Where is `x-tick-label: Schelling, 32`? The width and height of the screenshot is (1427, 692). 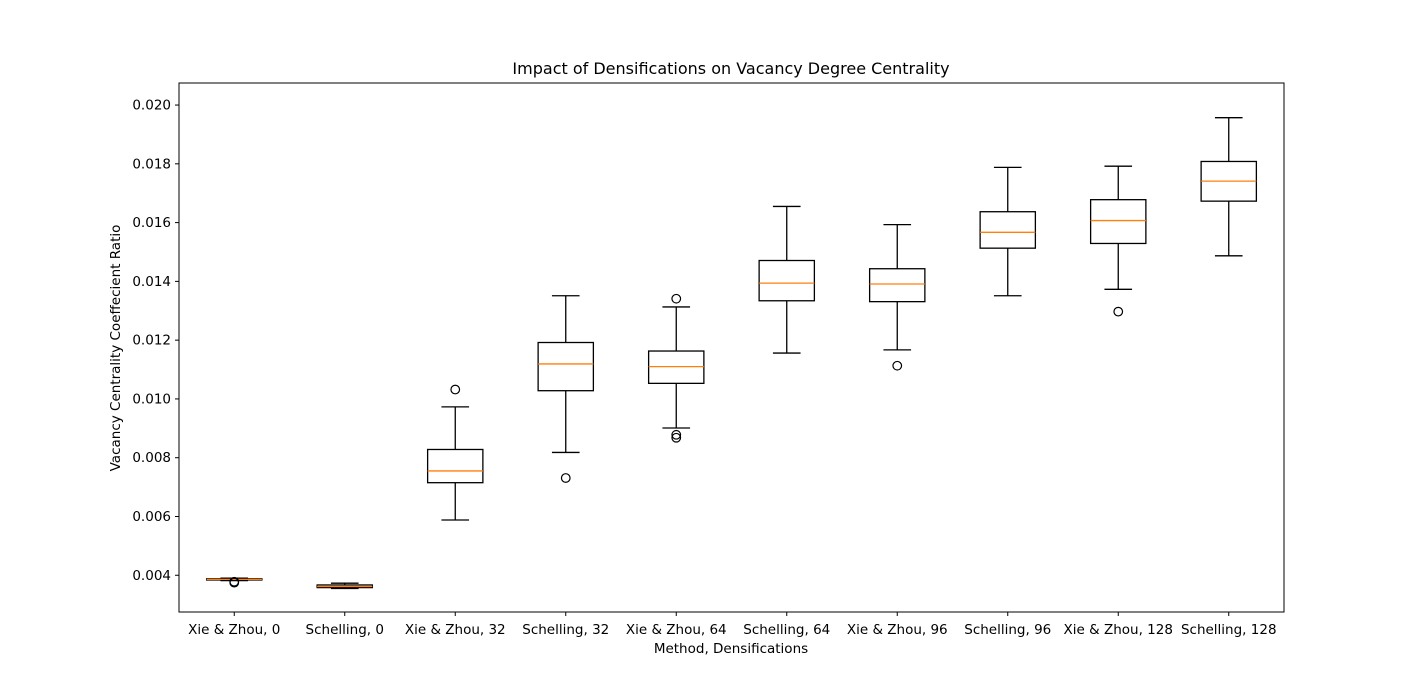
x-tick-label: Schelling, 32 is located at coordinates (565, 630).